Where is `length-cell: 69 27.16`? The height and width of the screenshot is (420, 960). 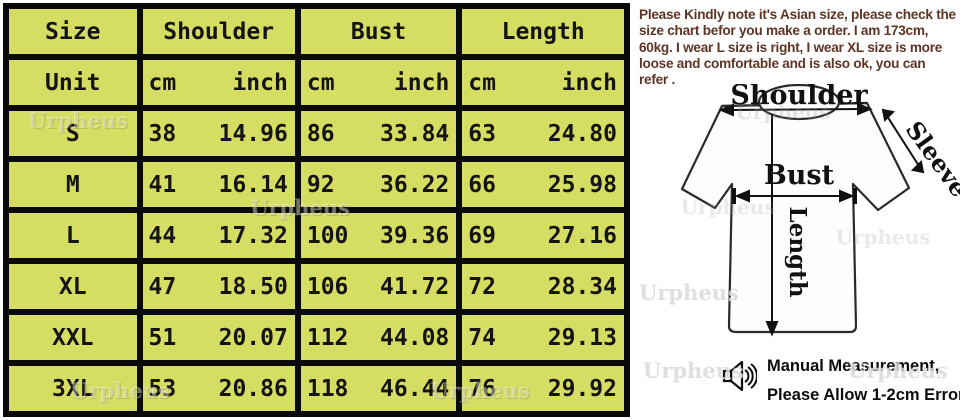
length-cell: 69 27.16 is located at coordinates (543, 235).